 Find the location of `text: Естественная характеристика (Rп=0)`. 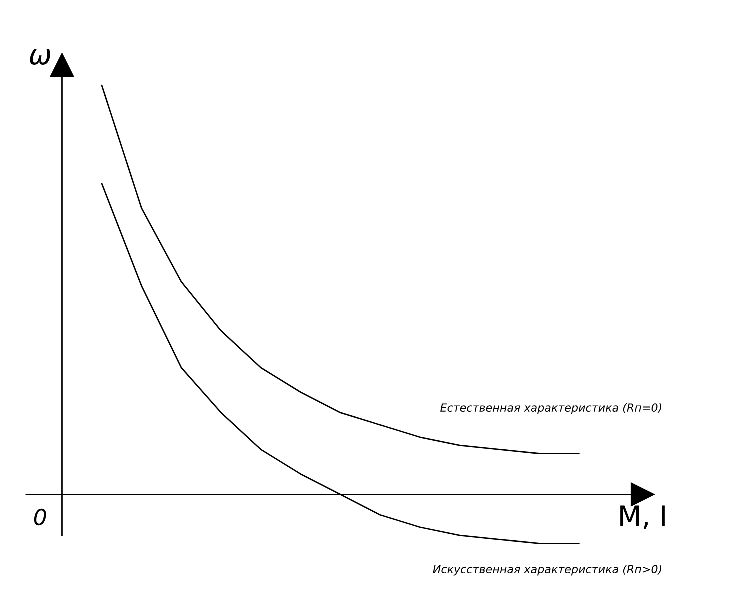

text: Естественная характеристика (Rп=0) is located at coordinates (551, 408).